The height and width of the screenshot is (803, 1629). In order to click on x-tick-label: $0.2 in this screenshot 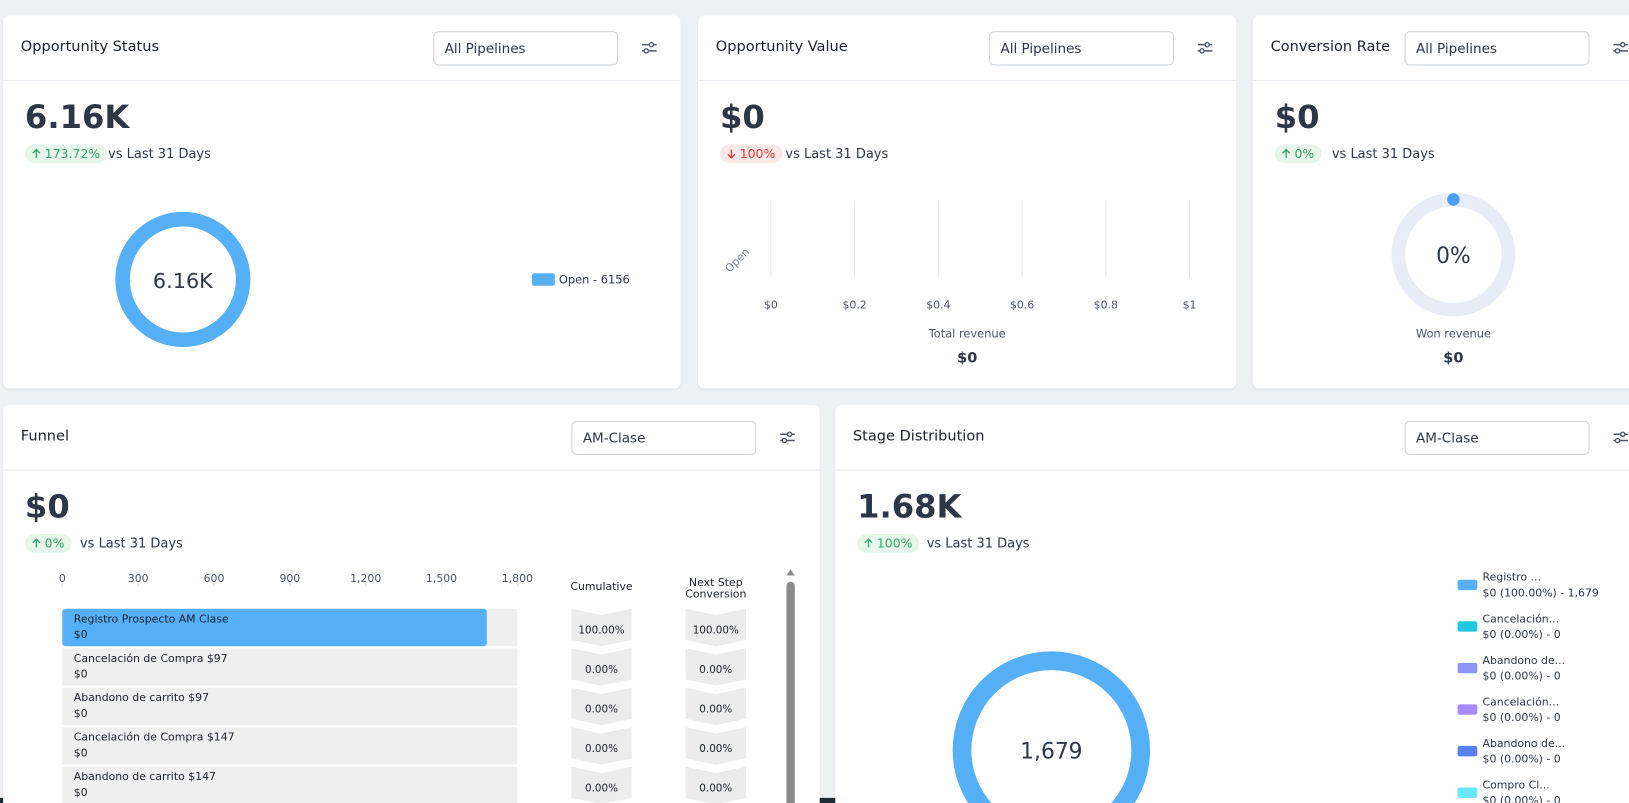, I will do `click(854, 305)`.